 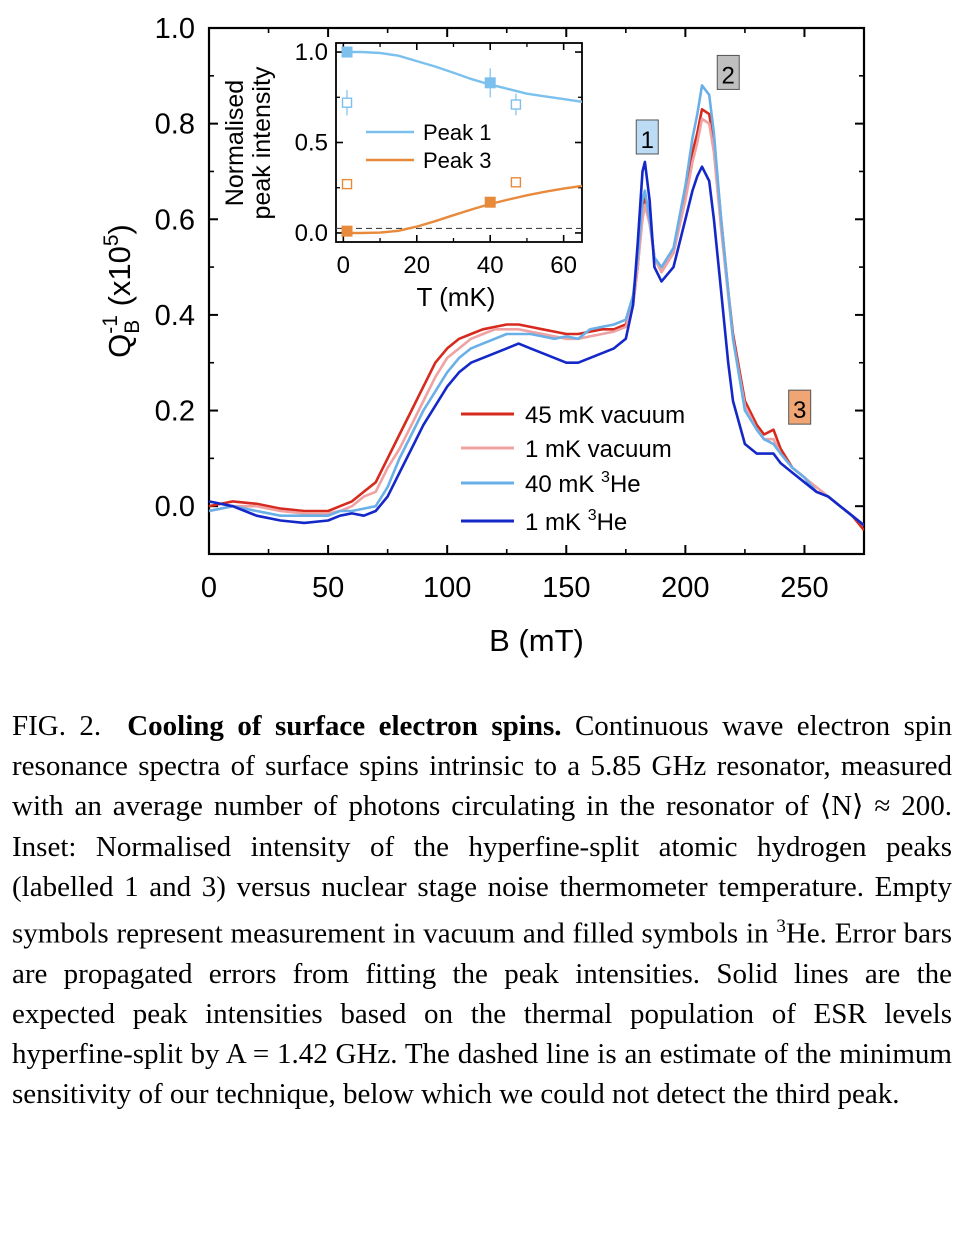 I want to click on y-tick-label: 0.6, so click(x=175, y=220).